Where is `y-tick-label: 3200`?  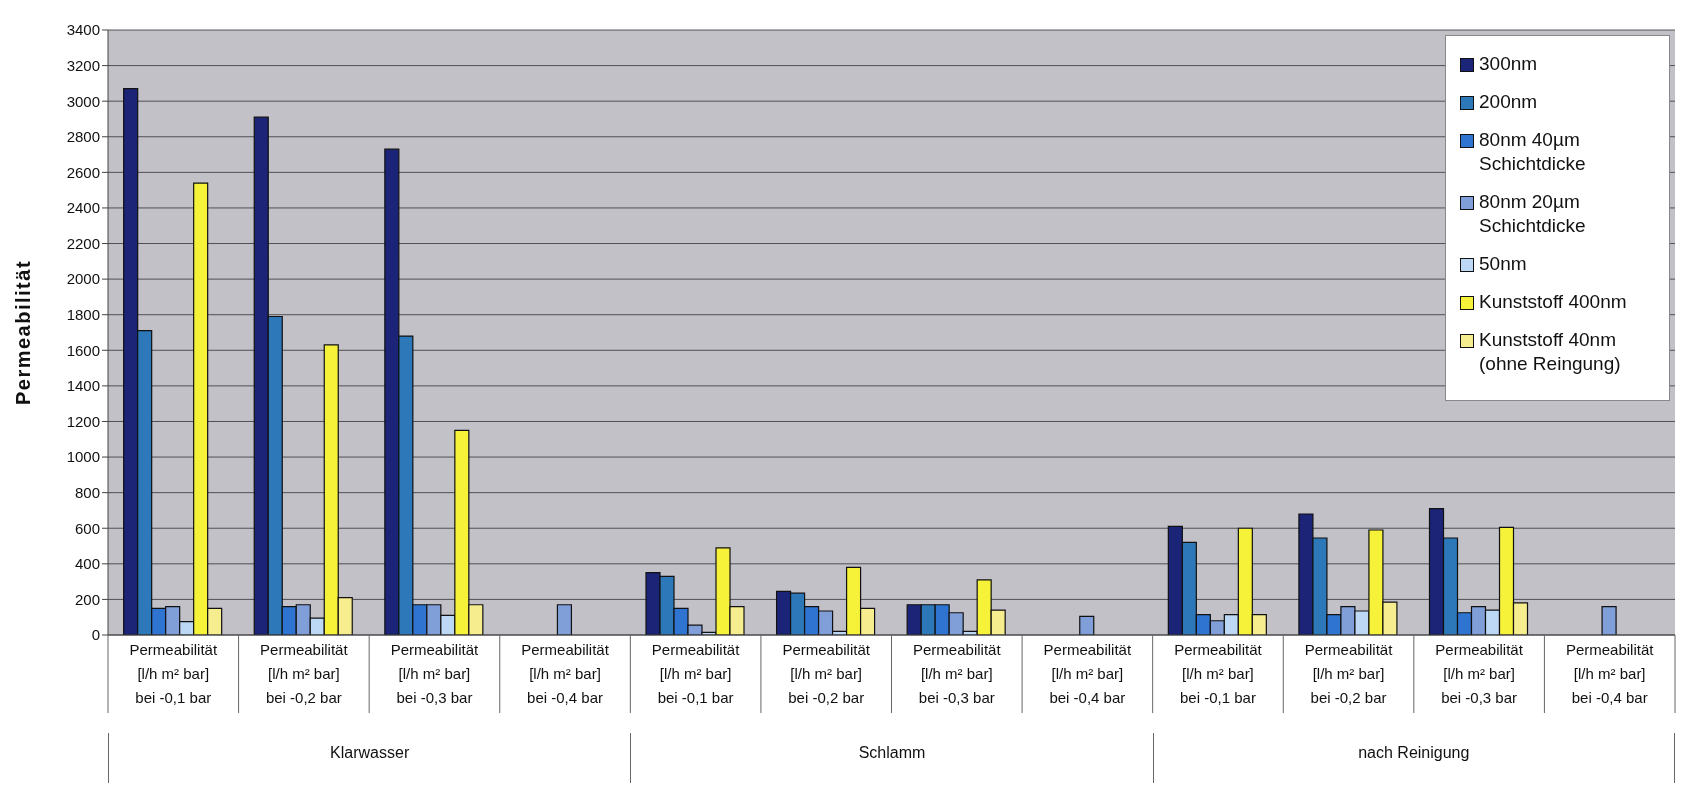
y-tick-label: 3200 is located at coordinates (83, 65).